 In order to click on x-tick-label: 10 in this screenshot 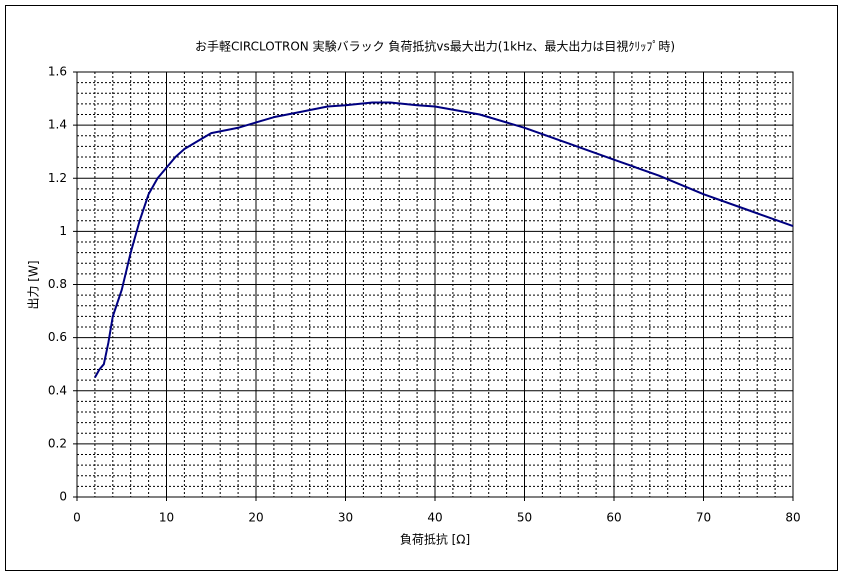, I will do `click(166, 518)`.